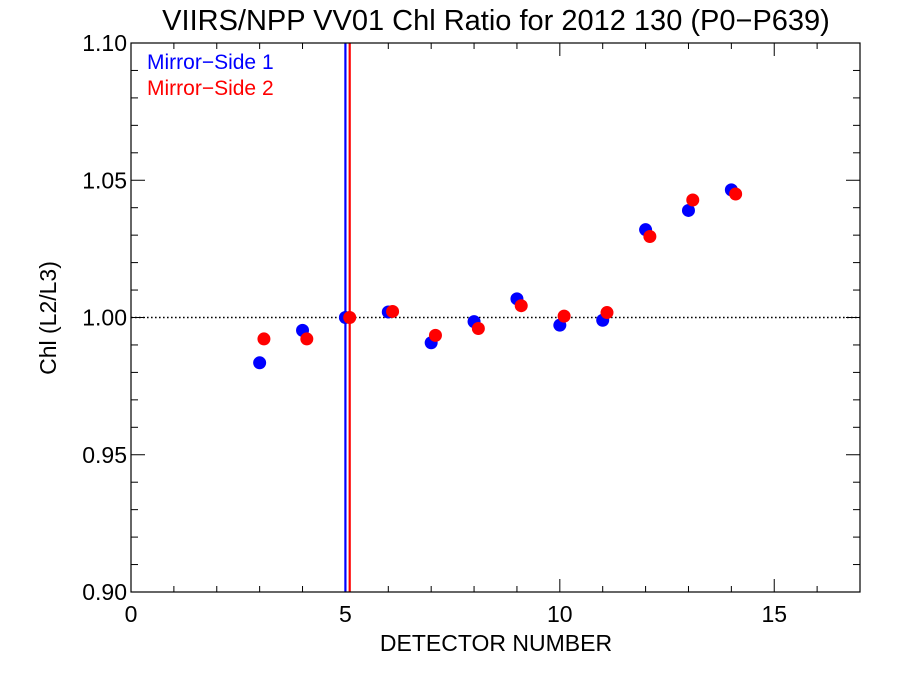  I want to click on x-tick-label: 0, so click(131, 614).